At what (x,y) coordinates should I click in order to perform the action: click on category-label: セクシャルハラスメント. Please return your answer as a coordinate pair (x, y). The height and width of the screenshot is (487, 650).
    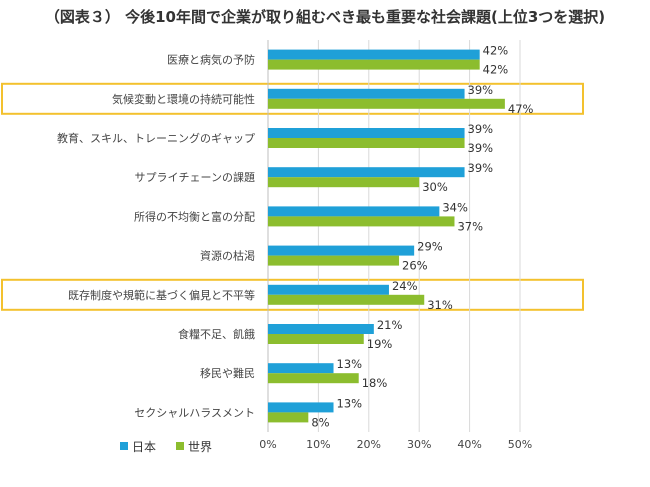
    Looking at the image, I should click on (194, 412).